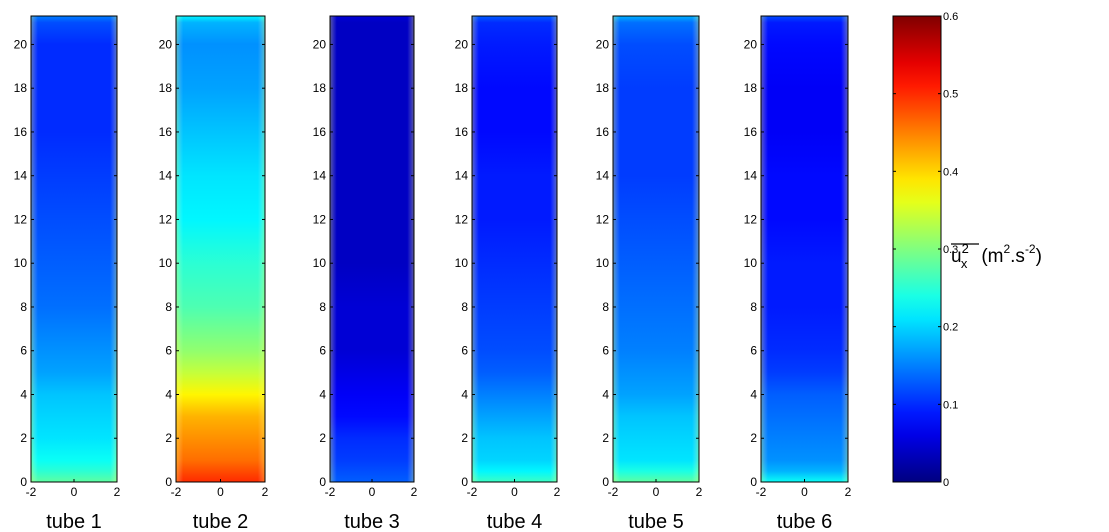 The width and height of the screenshot is (1109, 532). Describe the element at coordinates (950, 17) in the screenshot. I see `colorbar-tick-label: 0.6` at that location.